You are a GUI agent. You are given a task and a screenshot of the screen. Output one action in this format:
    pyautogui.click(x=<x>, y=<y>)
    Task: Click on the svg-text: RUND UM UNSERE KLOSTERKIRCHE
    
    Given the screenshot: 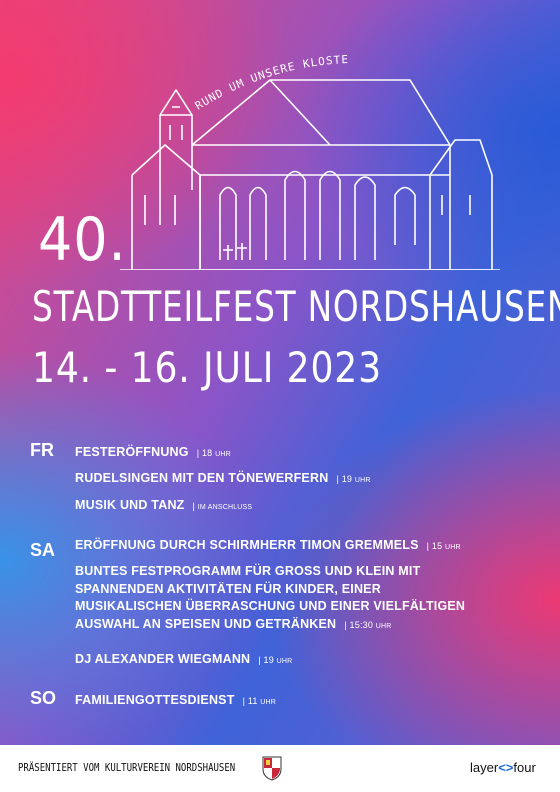 What is the action you would take?
    pyautogui.click(x=234, y=79)
    